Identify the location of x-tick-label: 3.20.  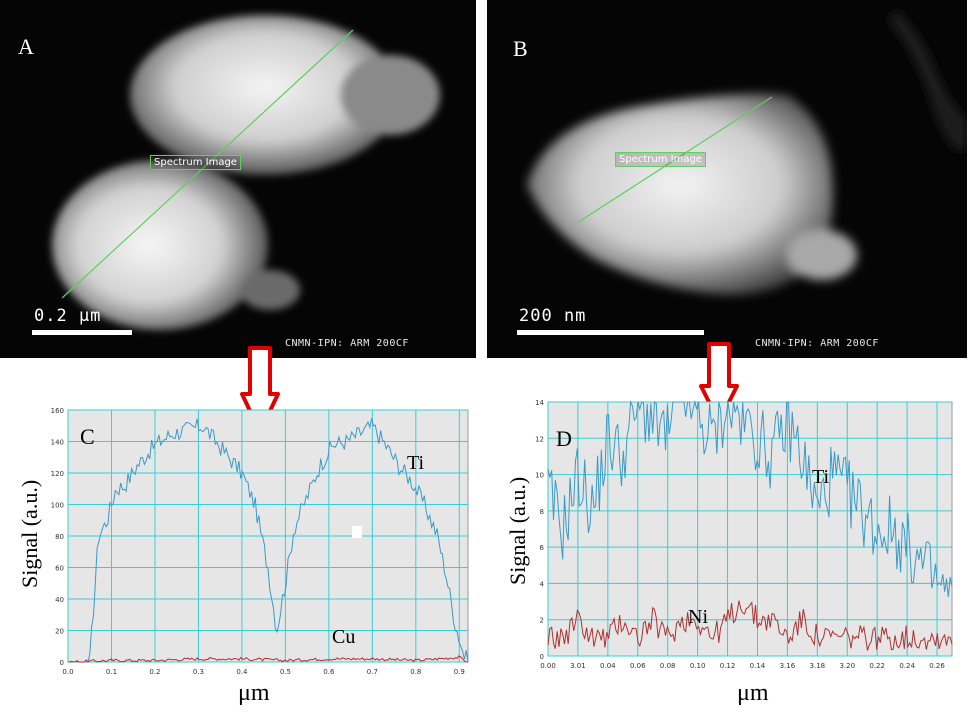
(847, 666).